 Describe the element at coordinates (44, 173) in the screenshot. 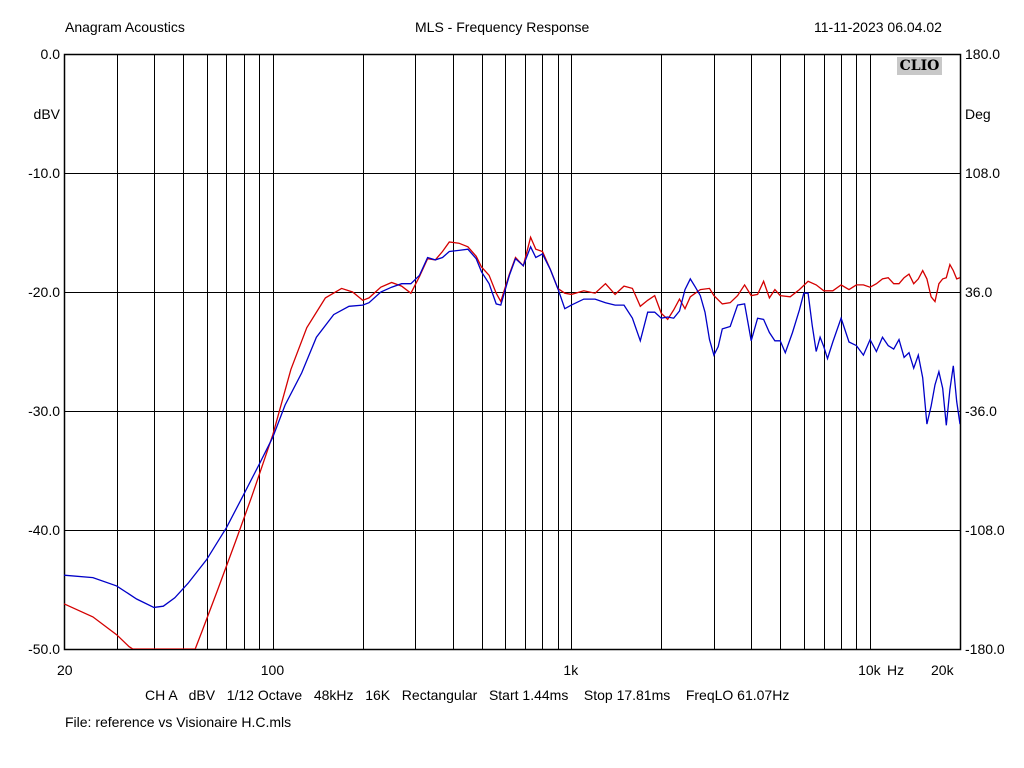

I see `y-tick-label: -10.0` at that location.